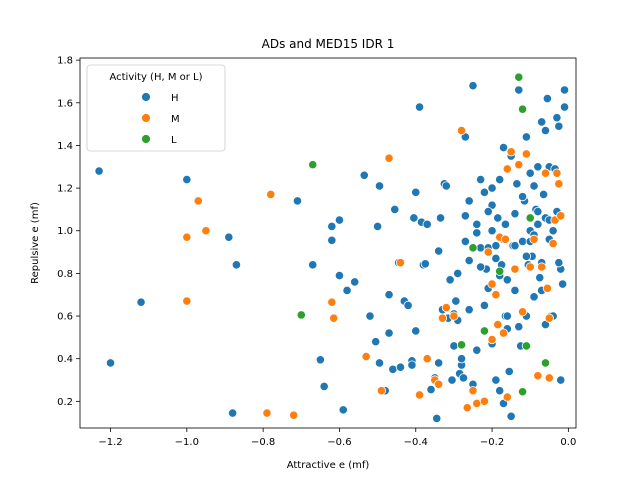 The width and height of the screenshot is (640, 480). Describe the element at coordinates (35, 243) in the screenshot. I see `y-axis-label: Repulsive e (mf)` at that location.